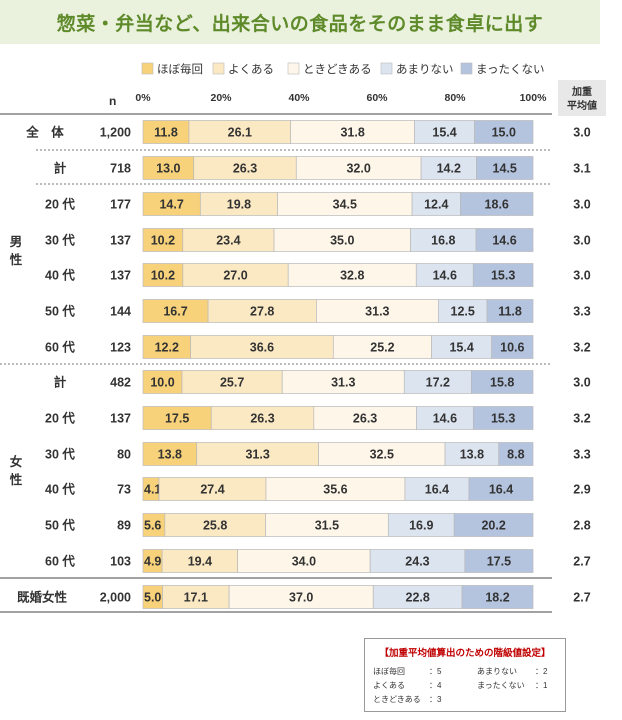 Image resolution: width=622 pixels, height=720 pixels. I want to click on bar-value-label: 13.8, so click(170, 455).